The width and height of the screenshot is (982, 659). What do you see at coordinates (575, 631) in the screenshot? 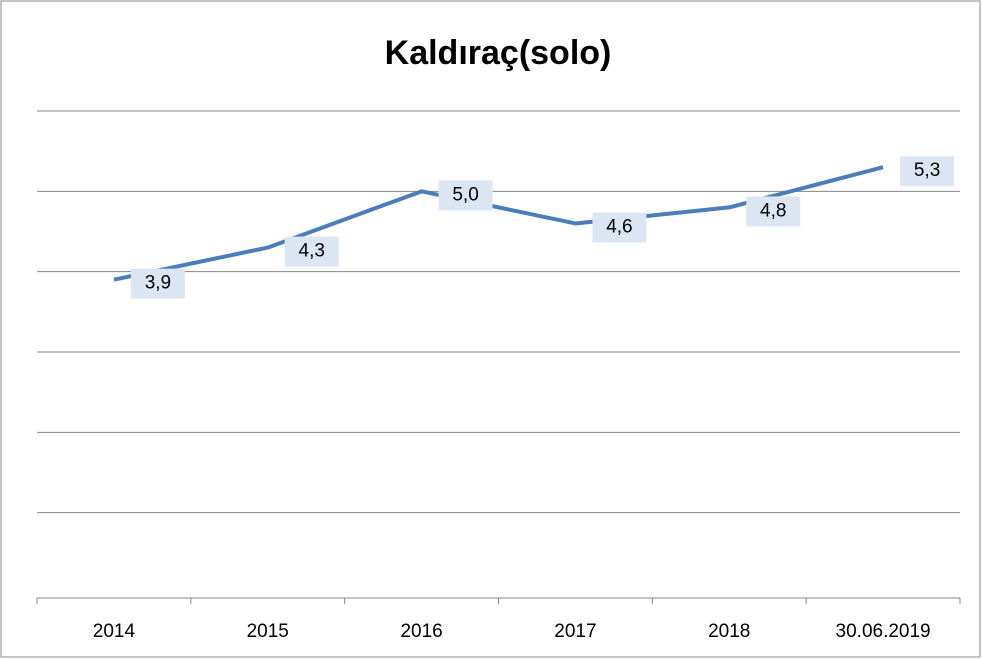
I see `x-tick-label: 2017` at bounding box center [575, 631].